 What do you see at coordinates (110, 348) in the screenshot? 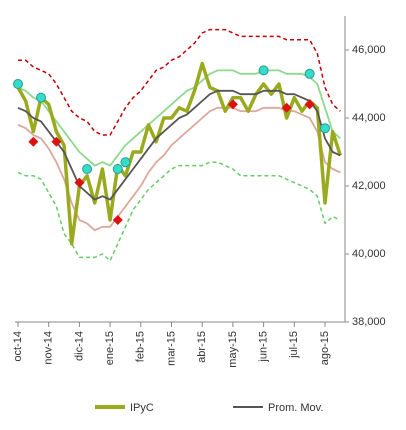
I see `x-tick-label: ene-15` at bounding box center [110, 348].